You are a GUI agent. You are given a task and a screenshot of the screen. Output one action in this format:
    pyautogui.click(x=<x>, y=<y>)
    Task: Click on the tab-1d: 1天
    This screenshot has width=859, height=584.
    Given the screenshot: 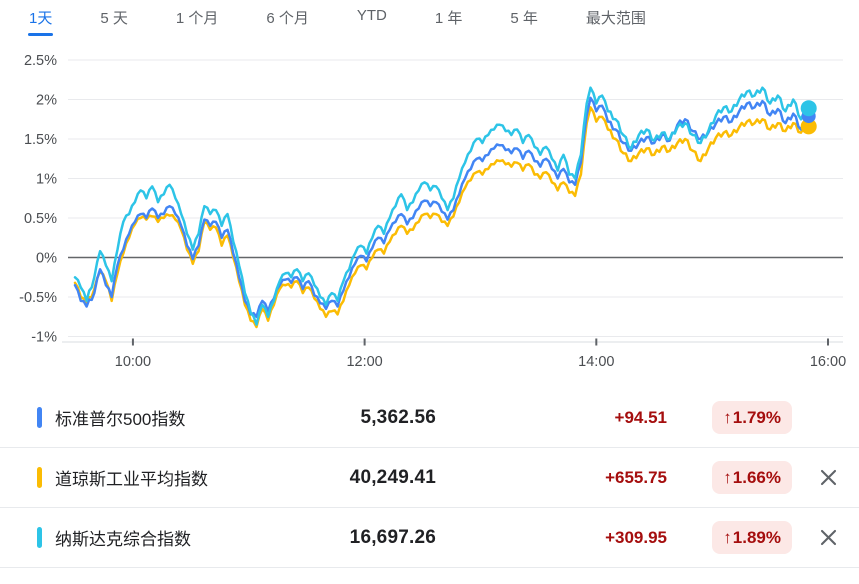 What is the action you would take?
    pyautogui.click(x=41, y=22)
    